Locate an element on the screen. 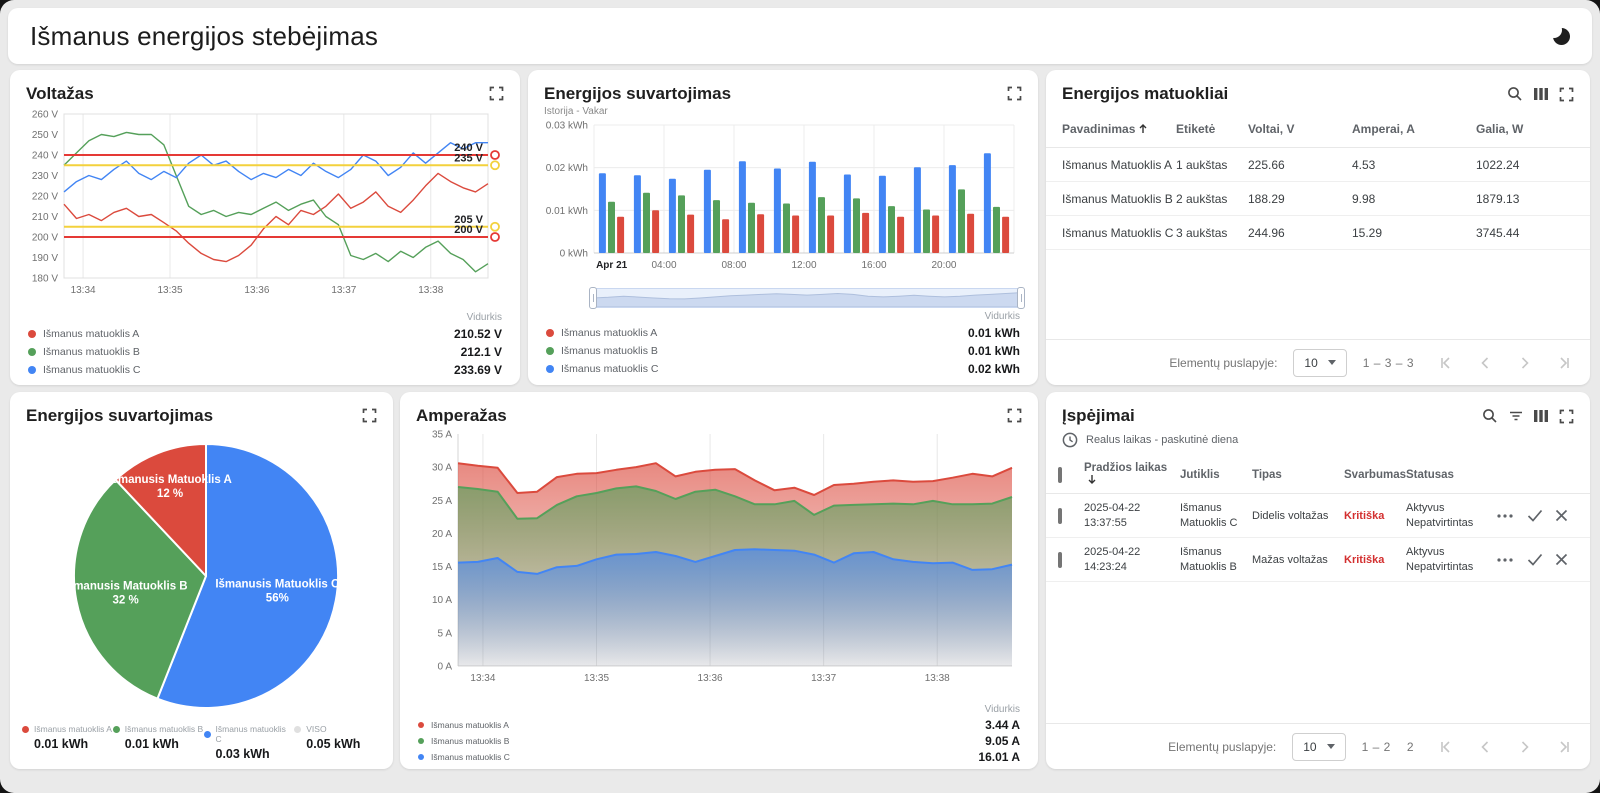 The width and height of the screenshot is (1600, 793). legend-item: Išmanus matuoklis C 0.03 kWh is located at coordinates (249, 742).